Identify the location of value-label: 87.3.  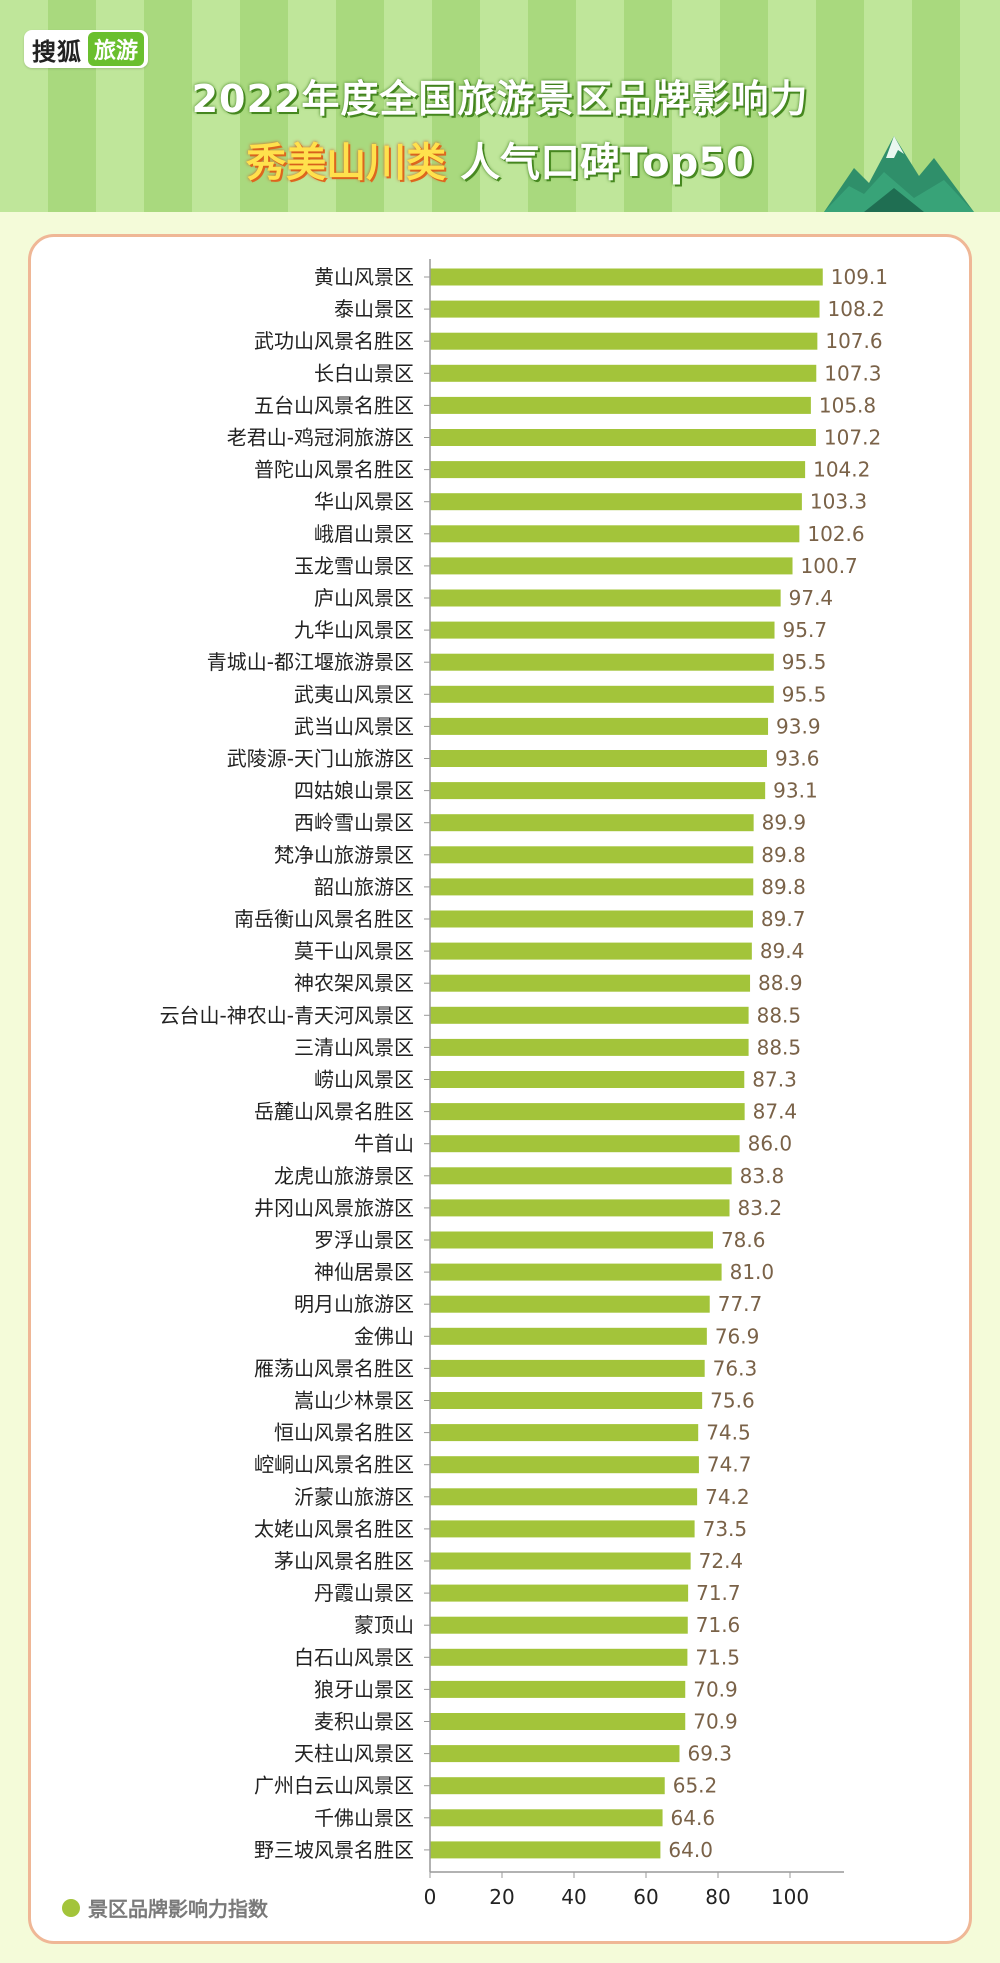
(774, 1080).